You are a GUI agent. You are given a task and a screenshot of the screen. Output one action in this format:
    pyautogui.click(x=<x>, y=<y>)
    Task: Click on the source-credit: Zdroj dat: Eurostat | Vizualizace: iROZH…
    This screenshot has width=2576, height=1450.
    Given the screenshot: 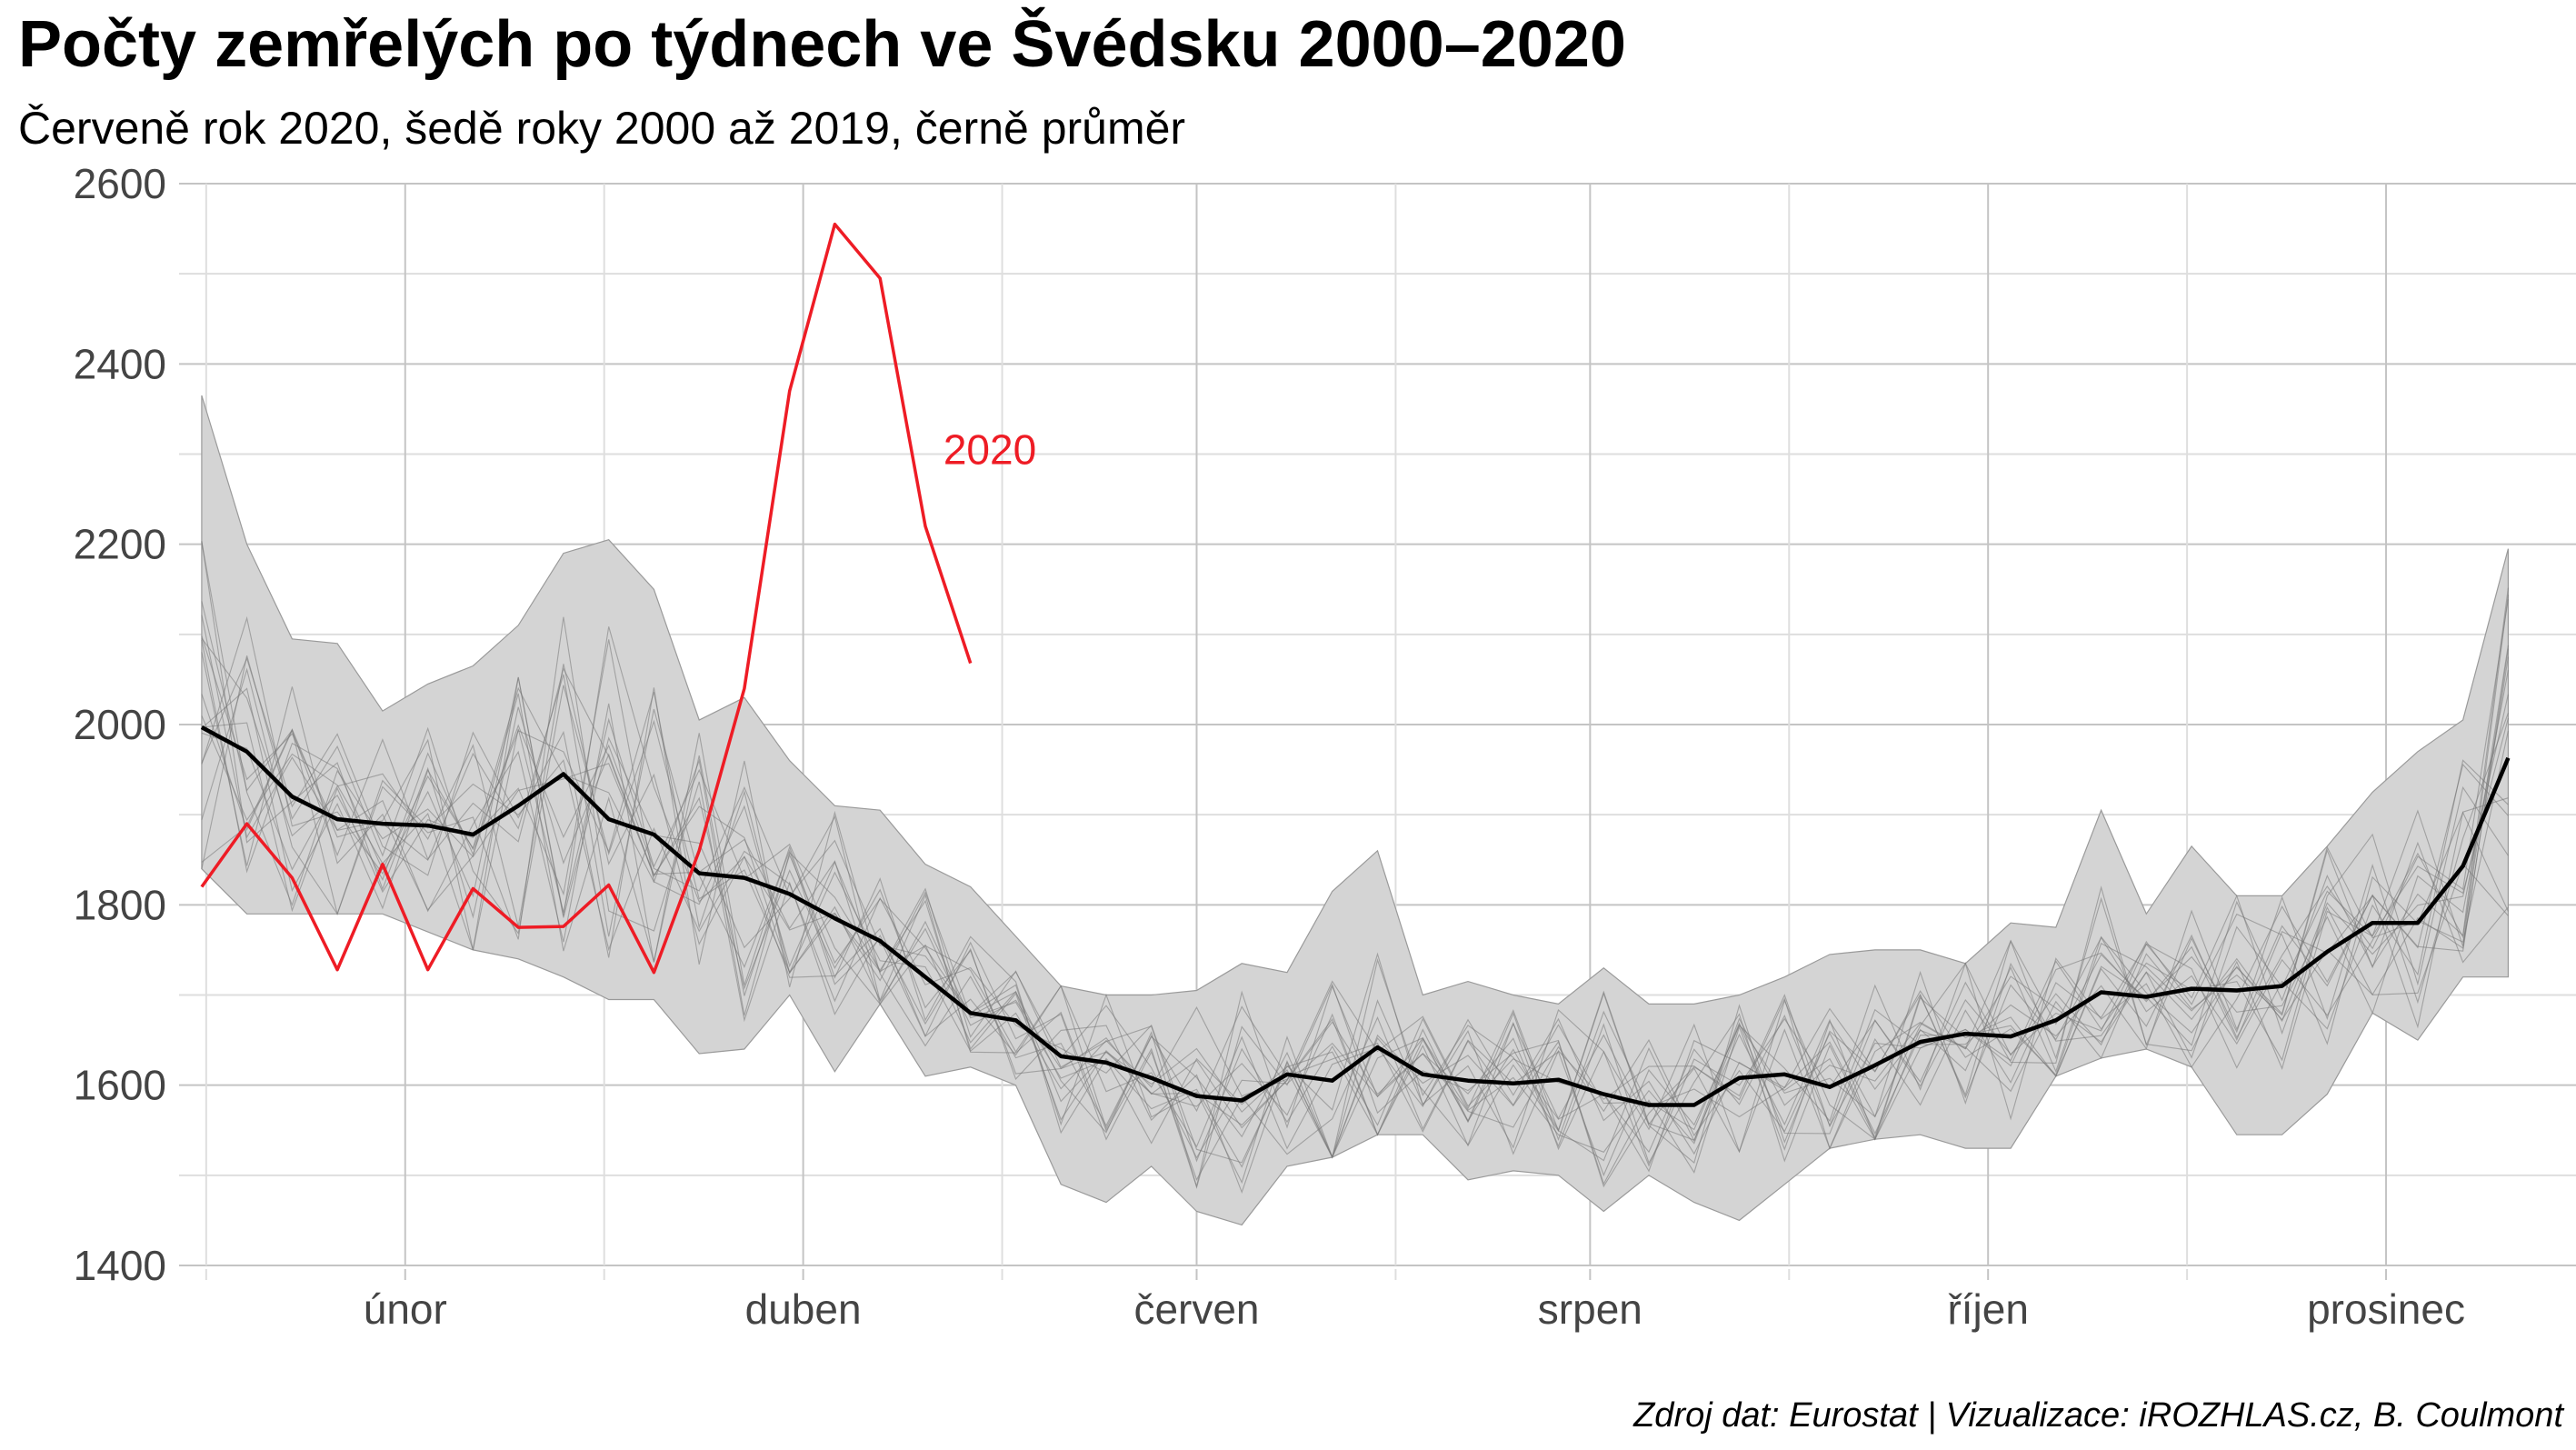 What is the action you would take?
    pyautogui.click(x=2098, y=1416)
    